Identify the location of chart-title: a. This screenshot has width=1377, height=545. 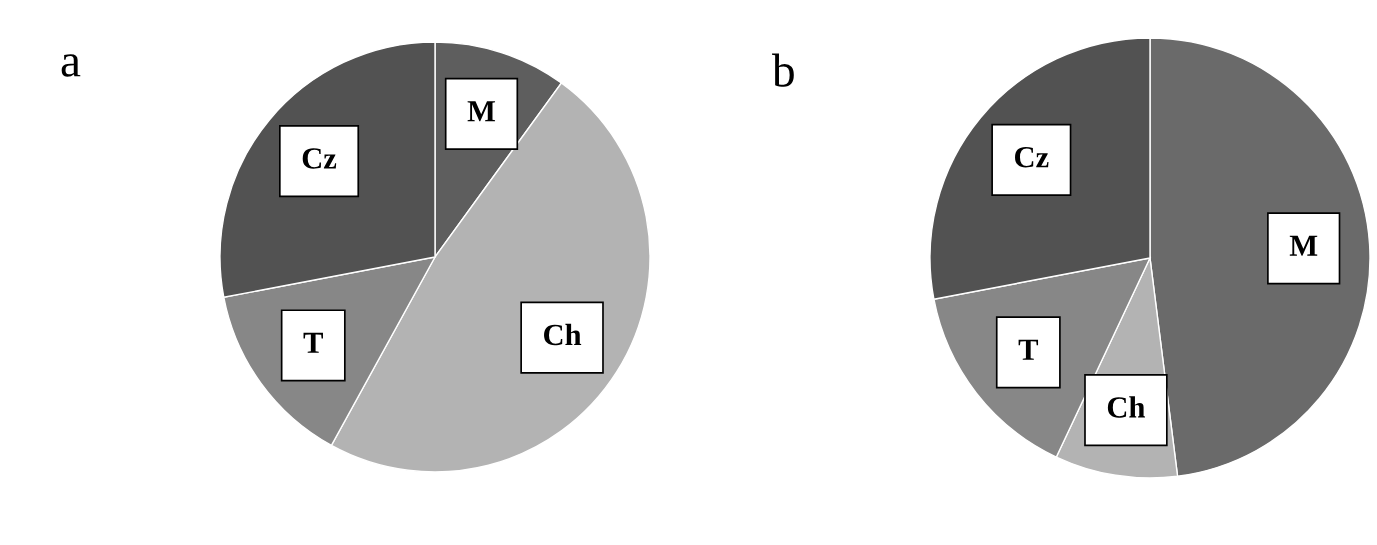
(71, 65).